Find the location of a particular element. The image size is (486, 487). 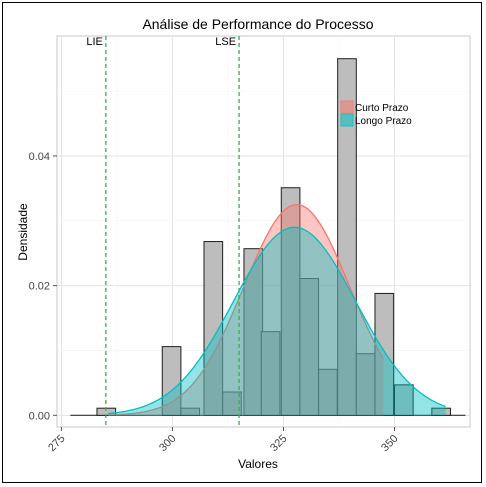

x-axis-label: Valores is located at coordinates (258, 464).